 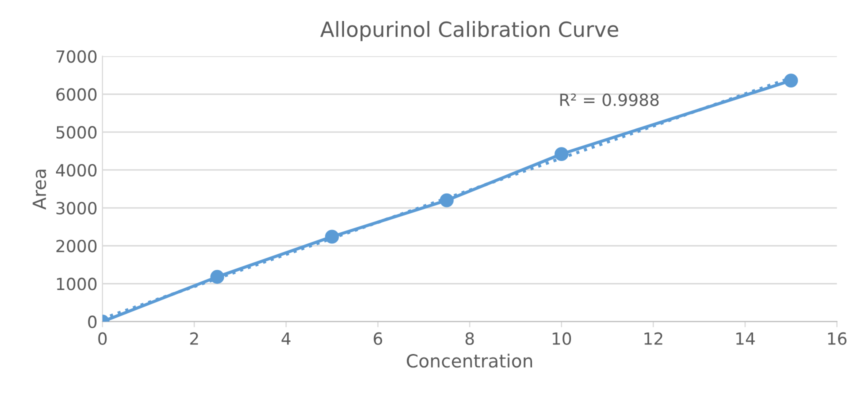 What do you see at coordinates (92, 322) in the screenshot?
I see `y-tick-label: 0` at bounding box center [92, 322].